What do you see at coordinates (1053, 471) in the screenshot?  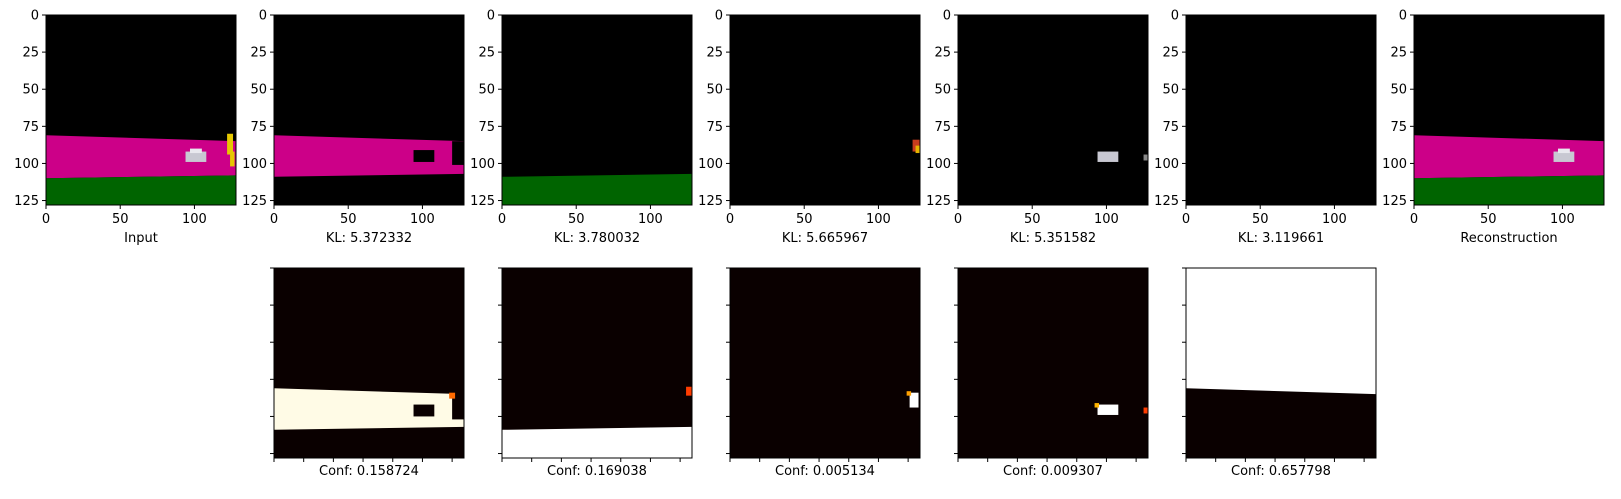 I see `panel-label: Conf: 0.009307` at bounding box center [1053, 471].